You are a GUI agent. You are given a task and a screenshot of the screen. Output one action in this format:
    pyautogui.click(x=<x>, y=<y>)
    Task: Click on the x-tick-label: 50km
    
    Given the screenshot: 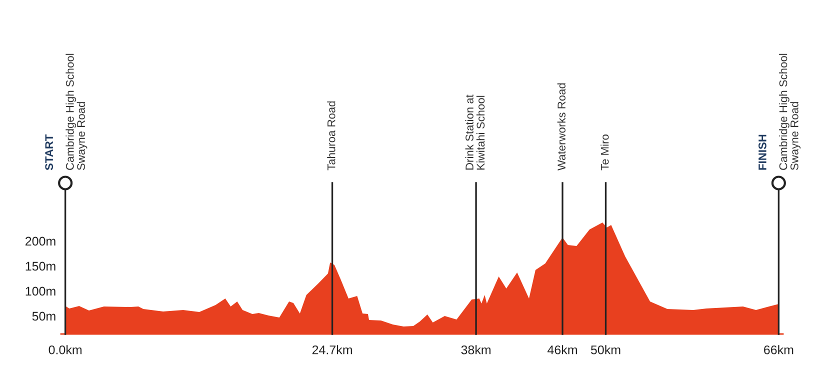 What is the action you would take?
    pyautogui.click(x=605, y=349)
    